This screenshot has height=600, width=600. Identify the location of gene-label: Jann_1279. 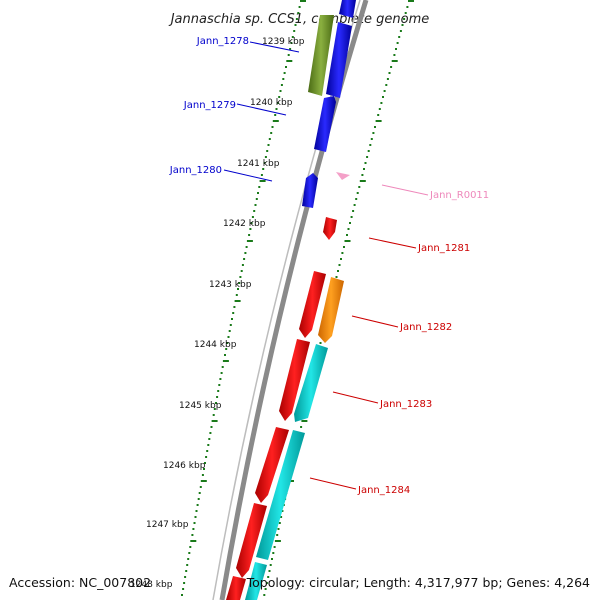
(209, 105).